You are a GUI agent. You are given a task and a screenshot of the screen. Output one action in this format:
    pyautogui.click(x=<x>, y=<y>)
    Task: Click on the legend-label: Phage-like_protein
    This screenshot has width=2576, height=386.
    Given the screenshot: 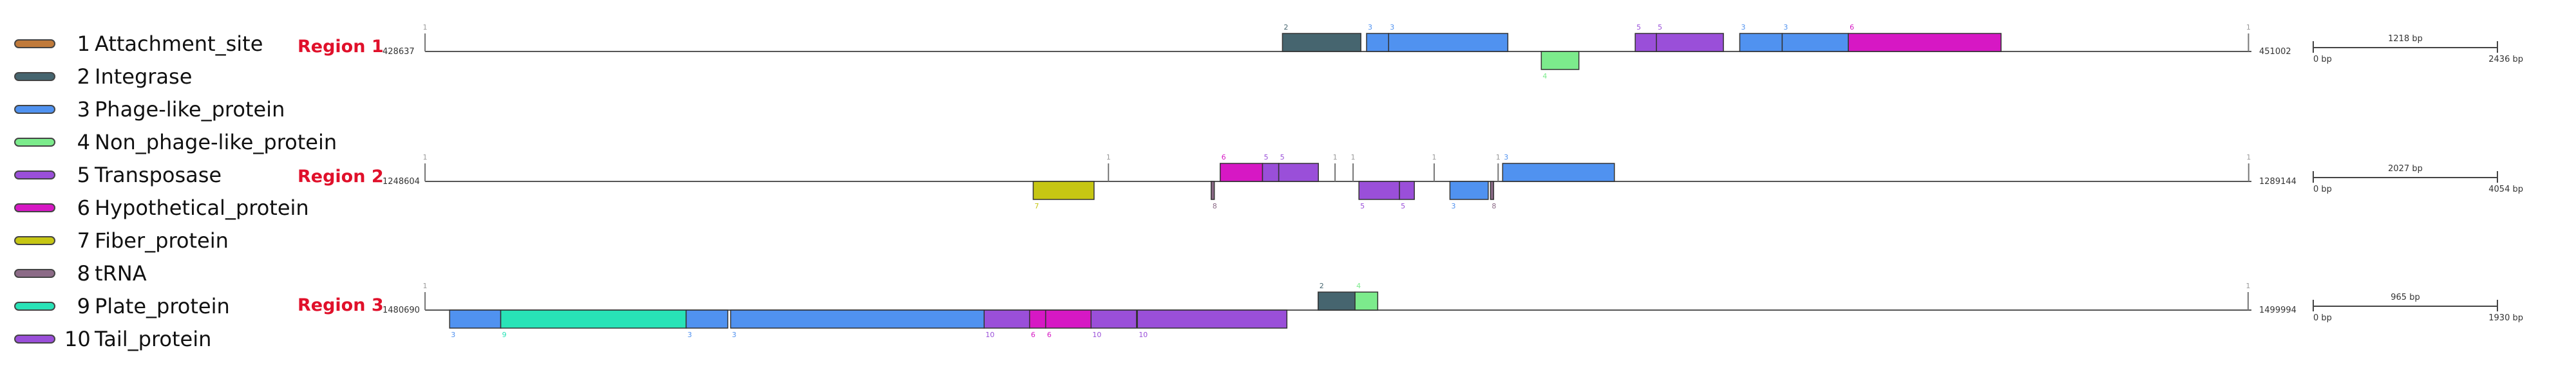 What is the action you would take?
    pyautogui.click(x=190, y=109)
    